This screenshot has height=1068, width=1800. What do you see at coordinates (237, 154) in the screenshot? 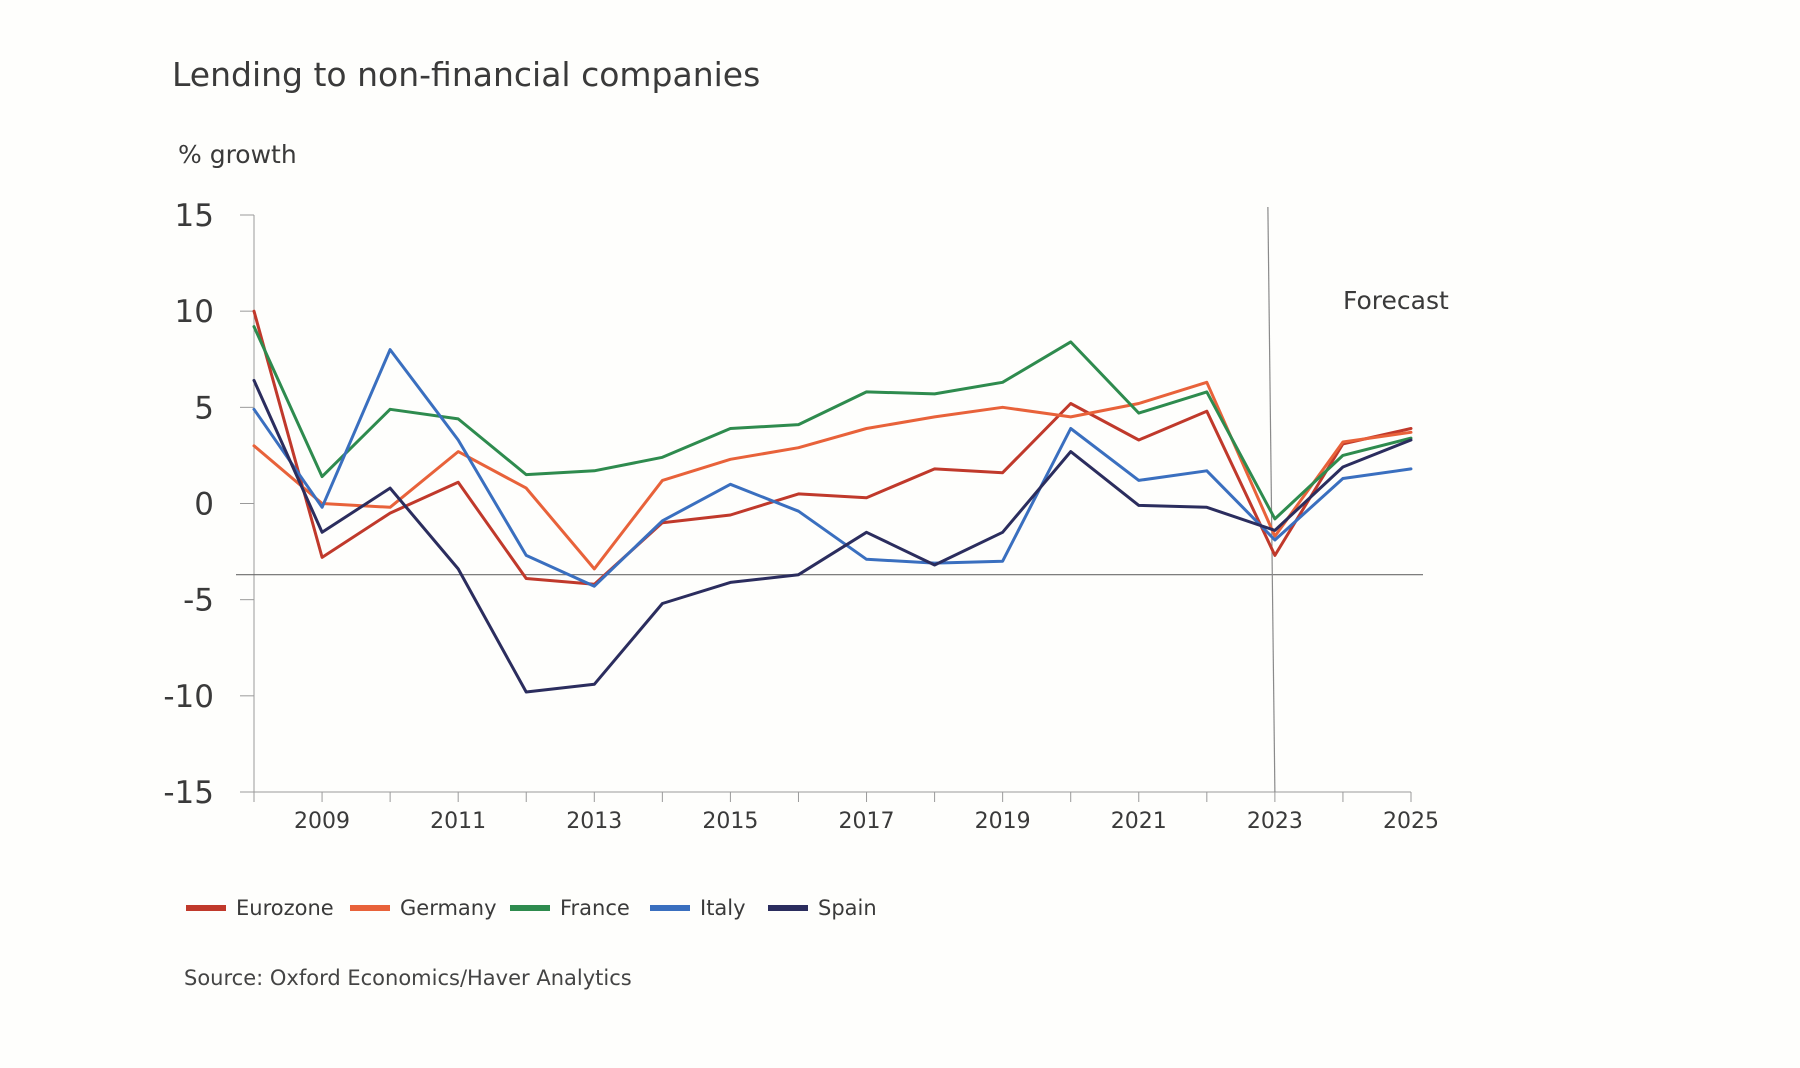
I see `y-axis-label: % growth` at bounding box center [237, 154].